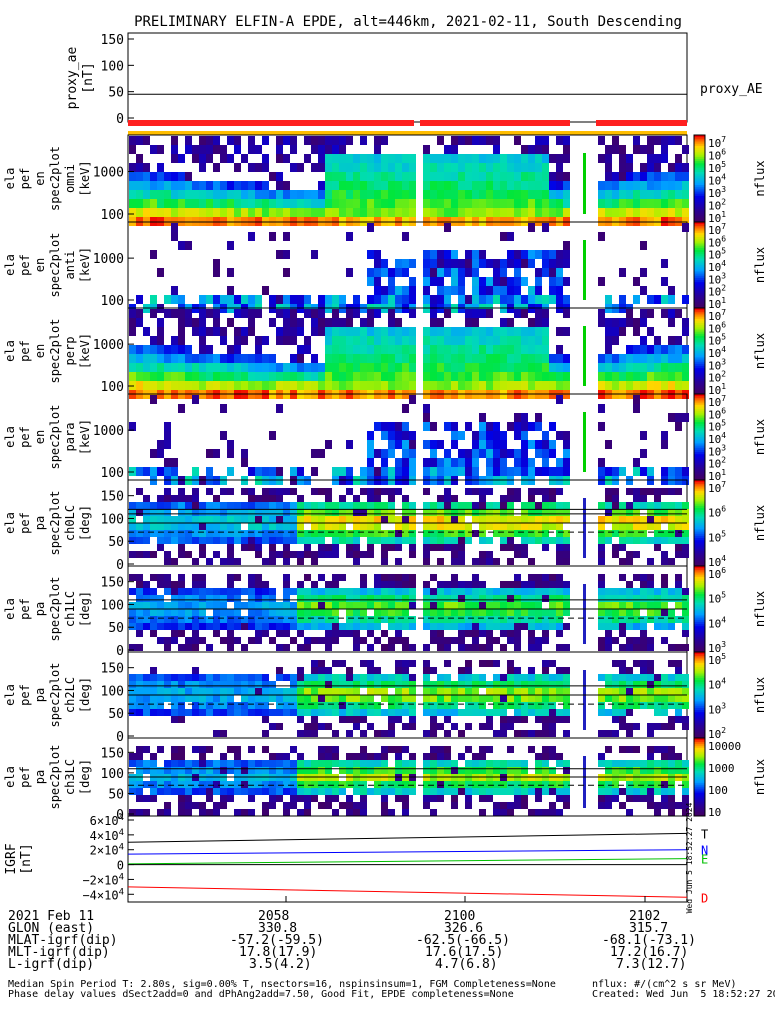 Image resolution: width=775 pixels, height=1032 pixels. Describe the element at coordinates (717, 291) in the screenshot. I see `colorbar-tick-label: 102` at that location.